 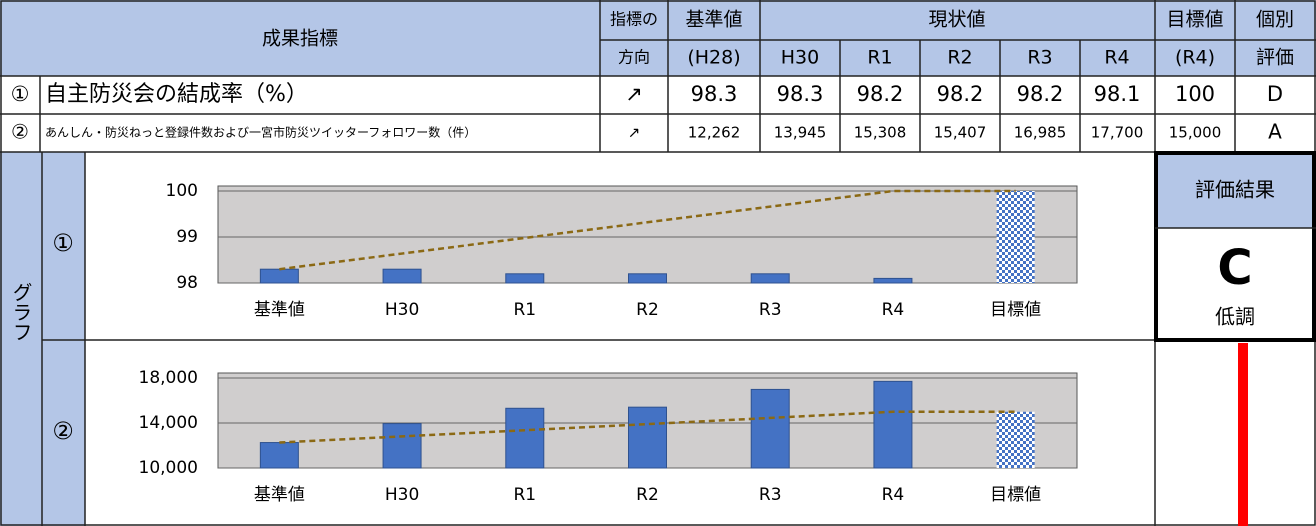 I want to click on table-cell: A, so click(x=1275, y=132).